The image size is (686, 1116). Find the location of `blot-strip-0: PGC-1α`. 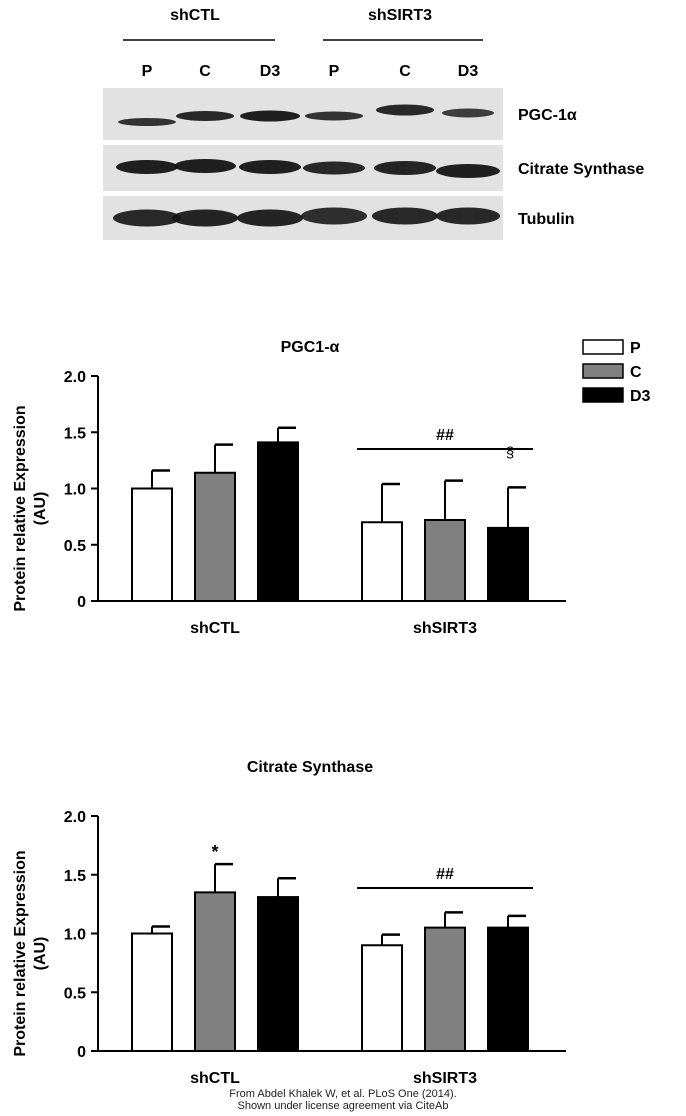

blot-strip-0: PGC-1α is located at coordinates (340, 114).